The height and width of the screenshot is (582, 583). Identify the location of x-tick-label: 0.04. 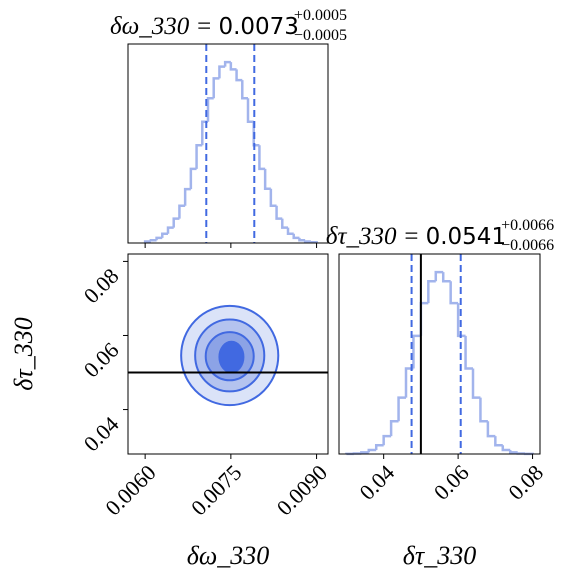
(376, 482).